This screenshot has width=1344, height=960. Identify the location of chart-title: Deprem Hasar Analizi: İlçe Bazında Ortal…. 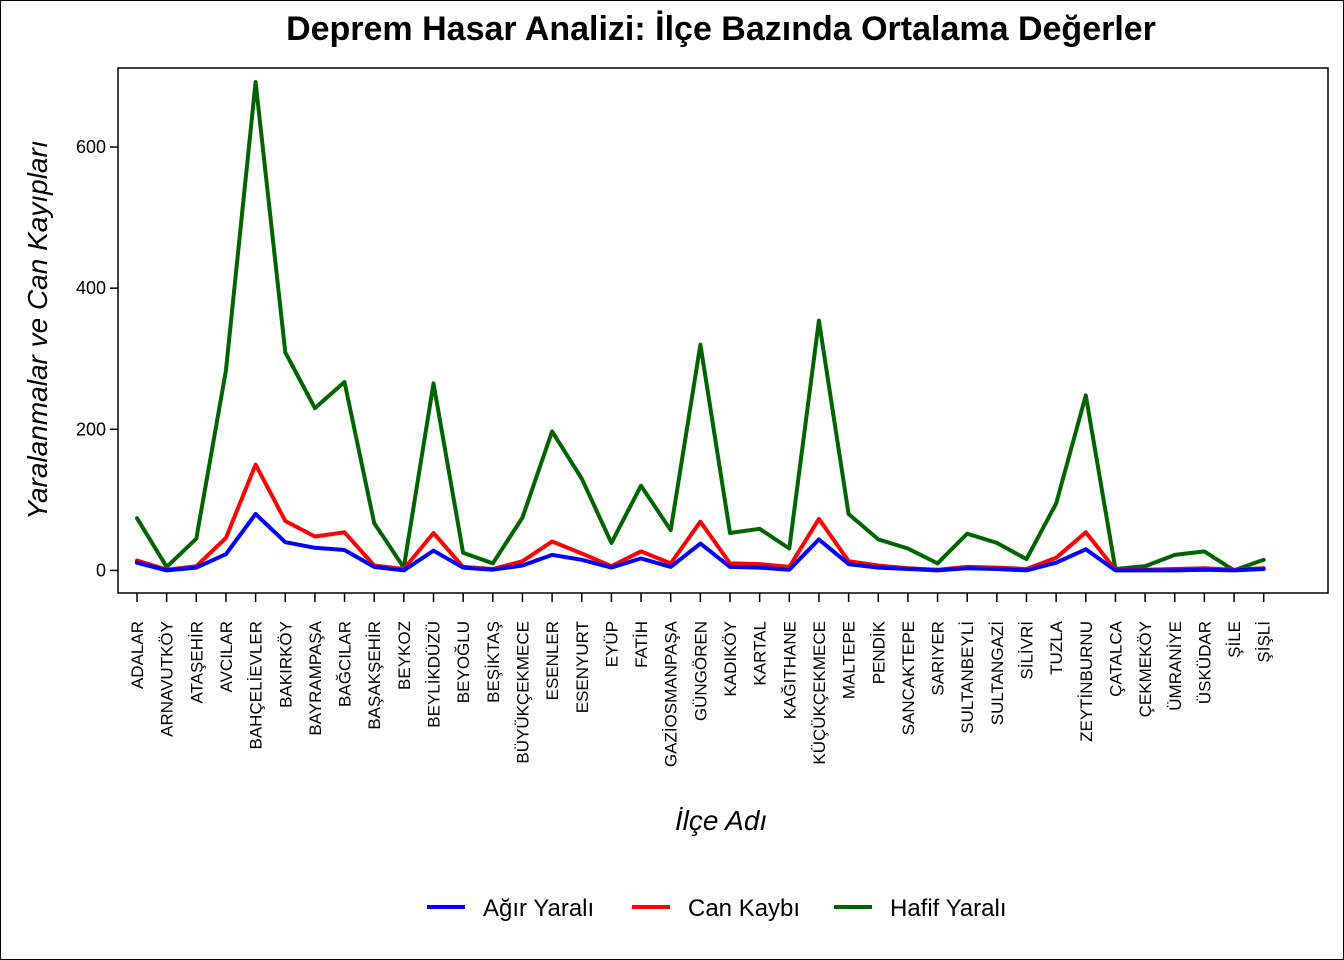
(721, 29).